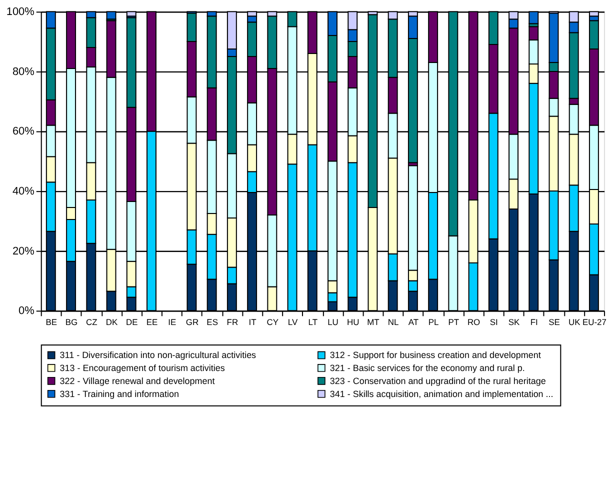 Image resolution: width=611 pixels, height=479 pixels. I want to click on legend-label: 323 - Conservation and upgradind of the rural heritage, so click(438, 381).